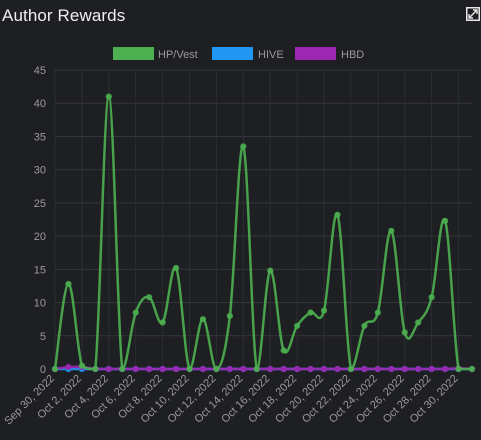 Image resolution: width=481 pixels, height=440 pixels. I want to click on series-line-hbd, so click(263, 368).